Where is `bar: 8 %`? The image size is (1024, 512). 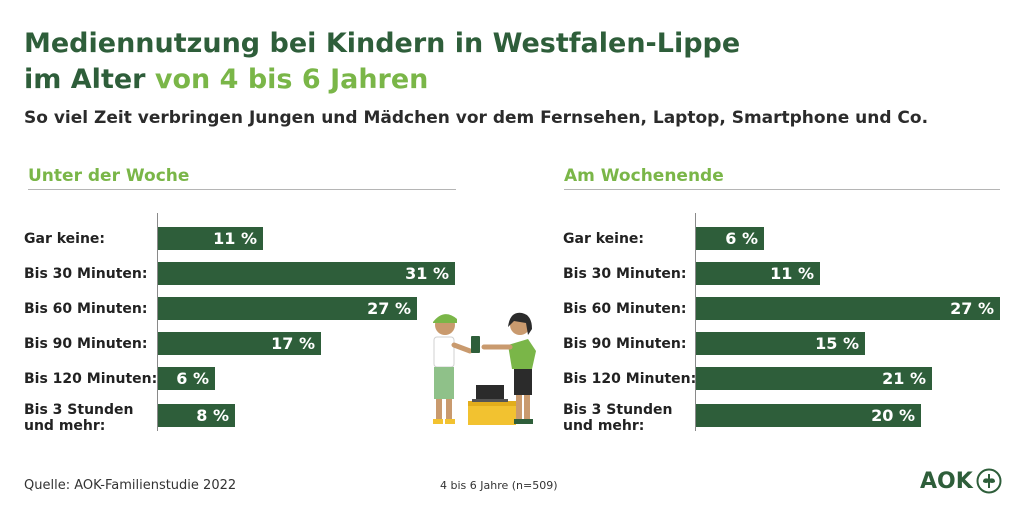 bar: 8 % is located at coordinates (196, 415).